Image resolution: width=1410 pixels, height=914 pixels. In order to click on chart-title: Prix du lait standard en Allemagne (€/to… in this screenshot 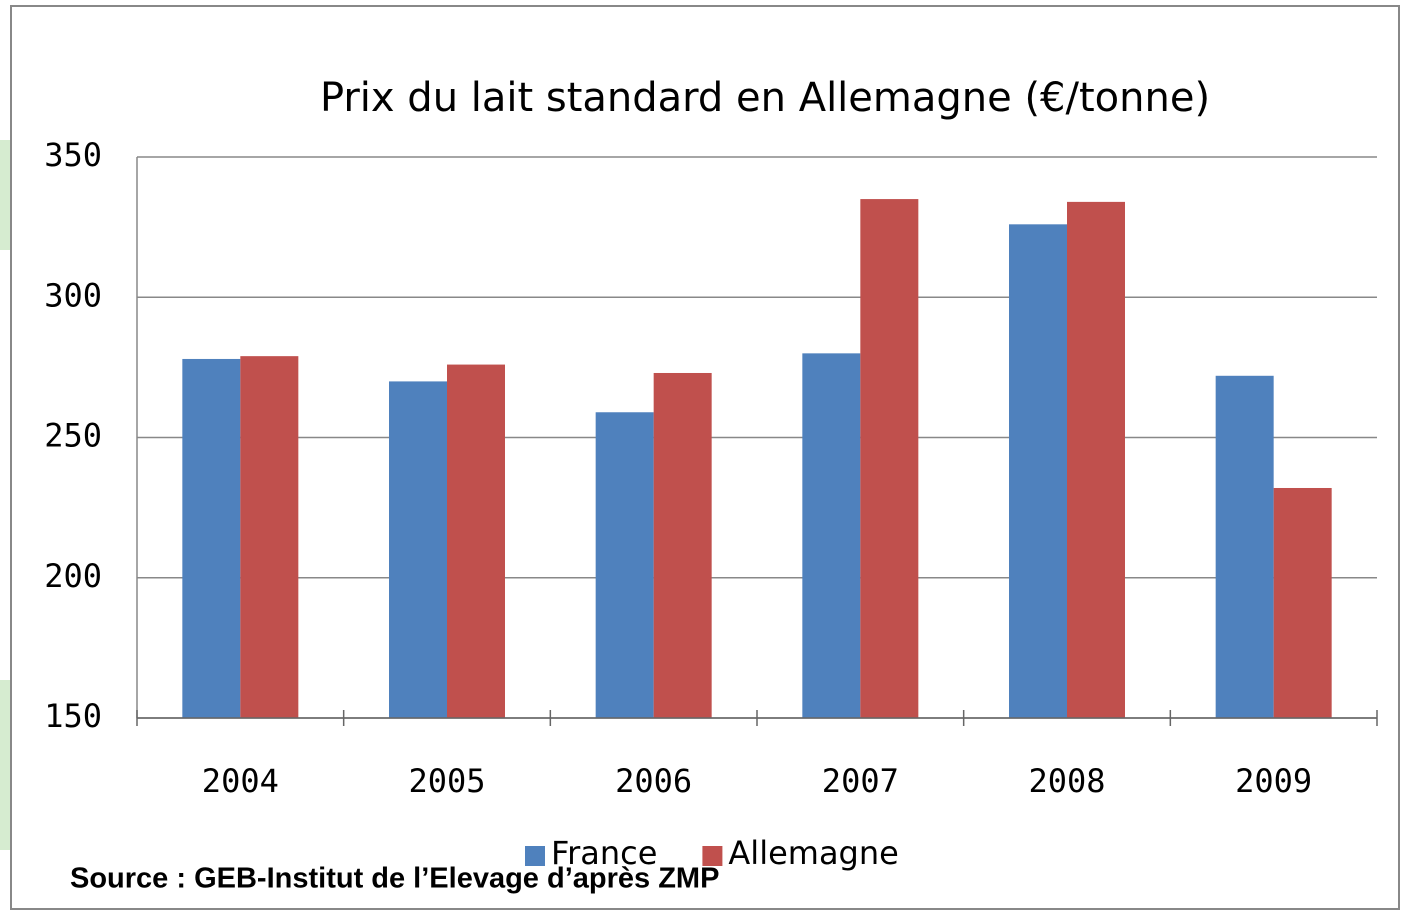, I will do `click(765, 98)`.